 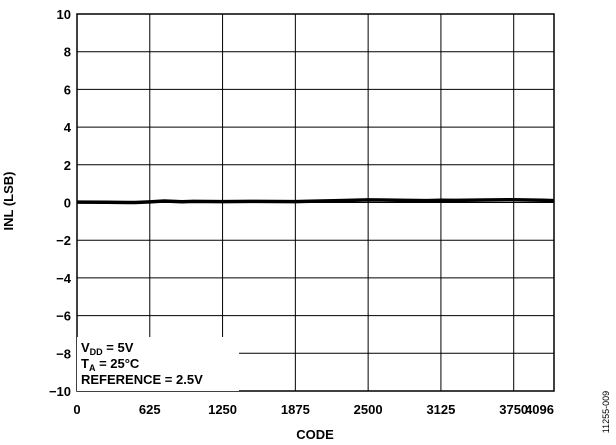 I want to click on x-tick-label: 2500, so click(x=368, y=409).